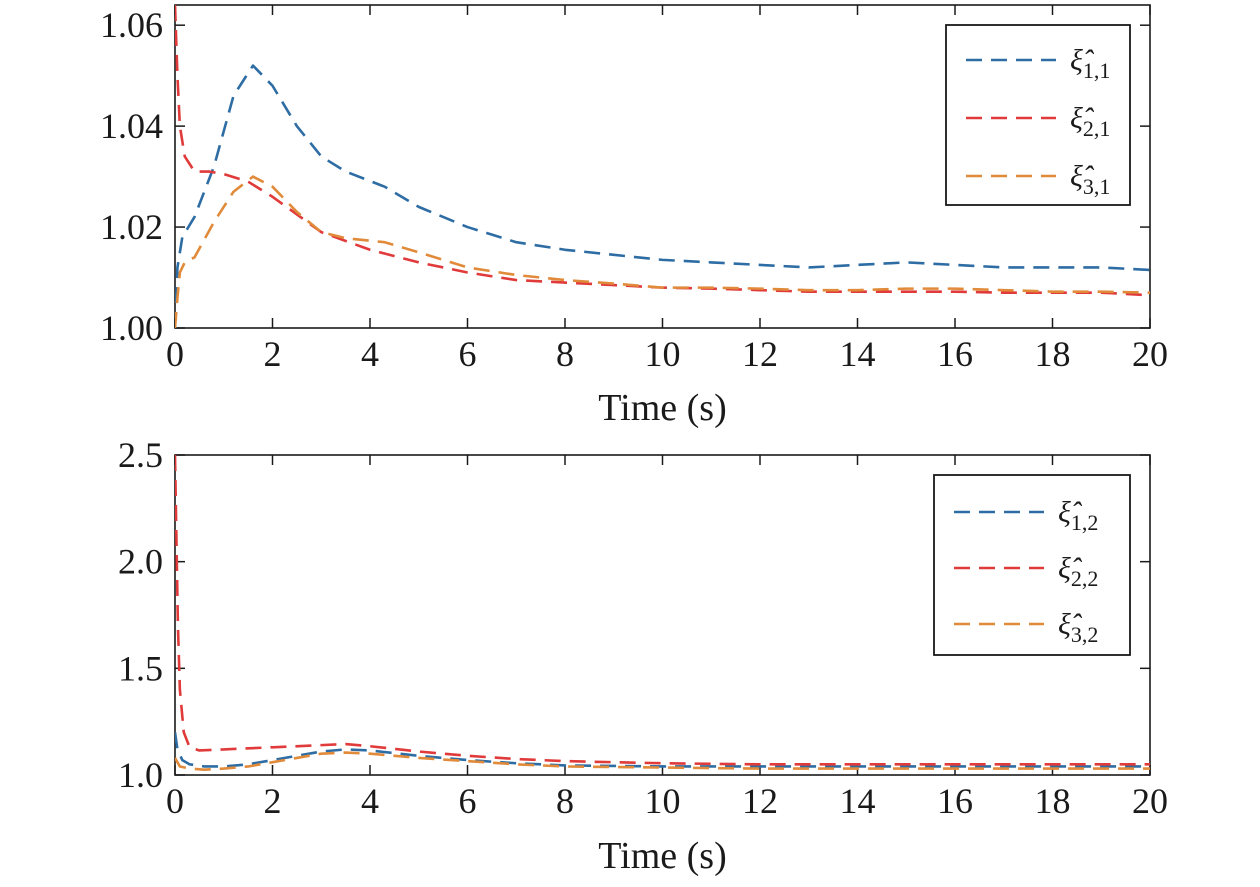 The image size is (1260, 887). Describe the element at coordinates (131, 227) in the screenshot. I see `y-tick-label: 1.02` at that location.